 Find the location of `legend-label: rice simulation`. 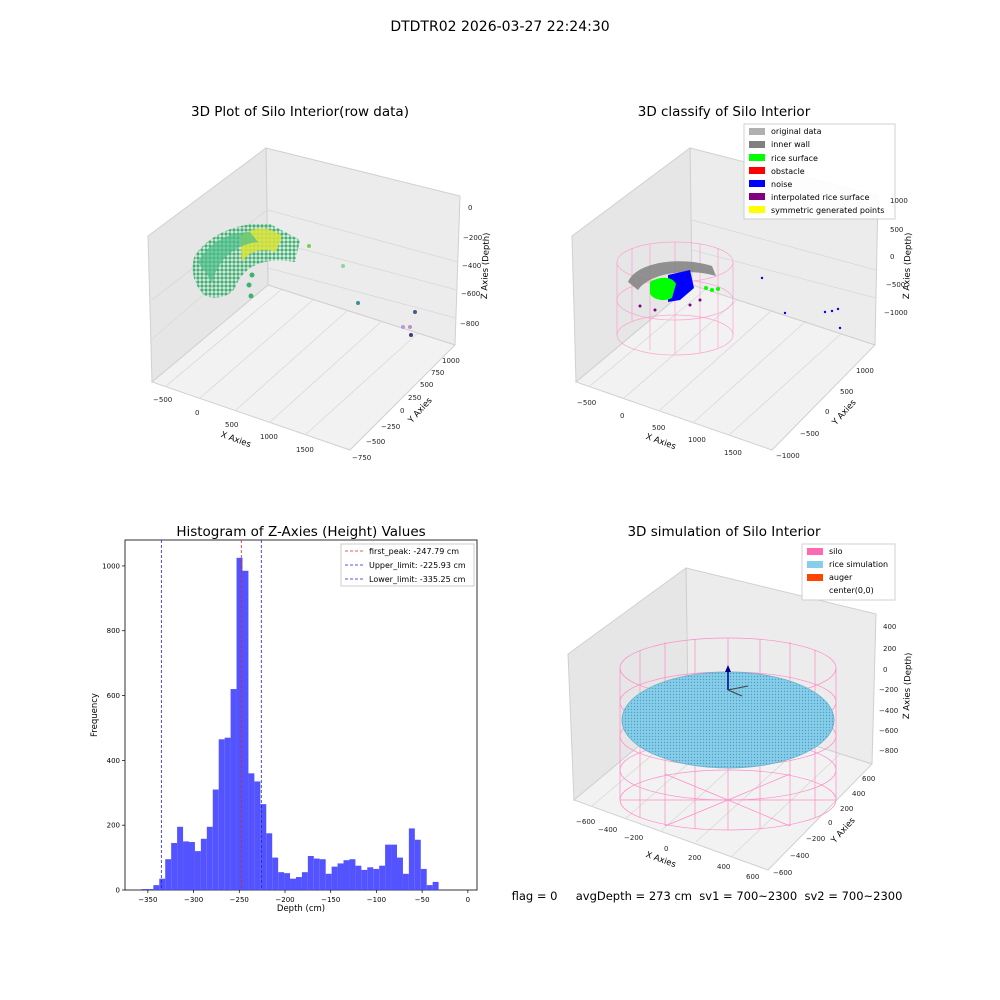

legend-label: rice simulation is located at coordinates (858, 564).